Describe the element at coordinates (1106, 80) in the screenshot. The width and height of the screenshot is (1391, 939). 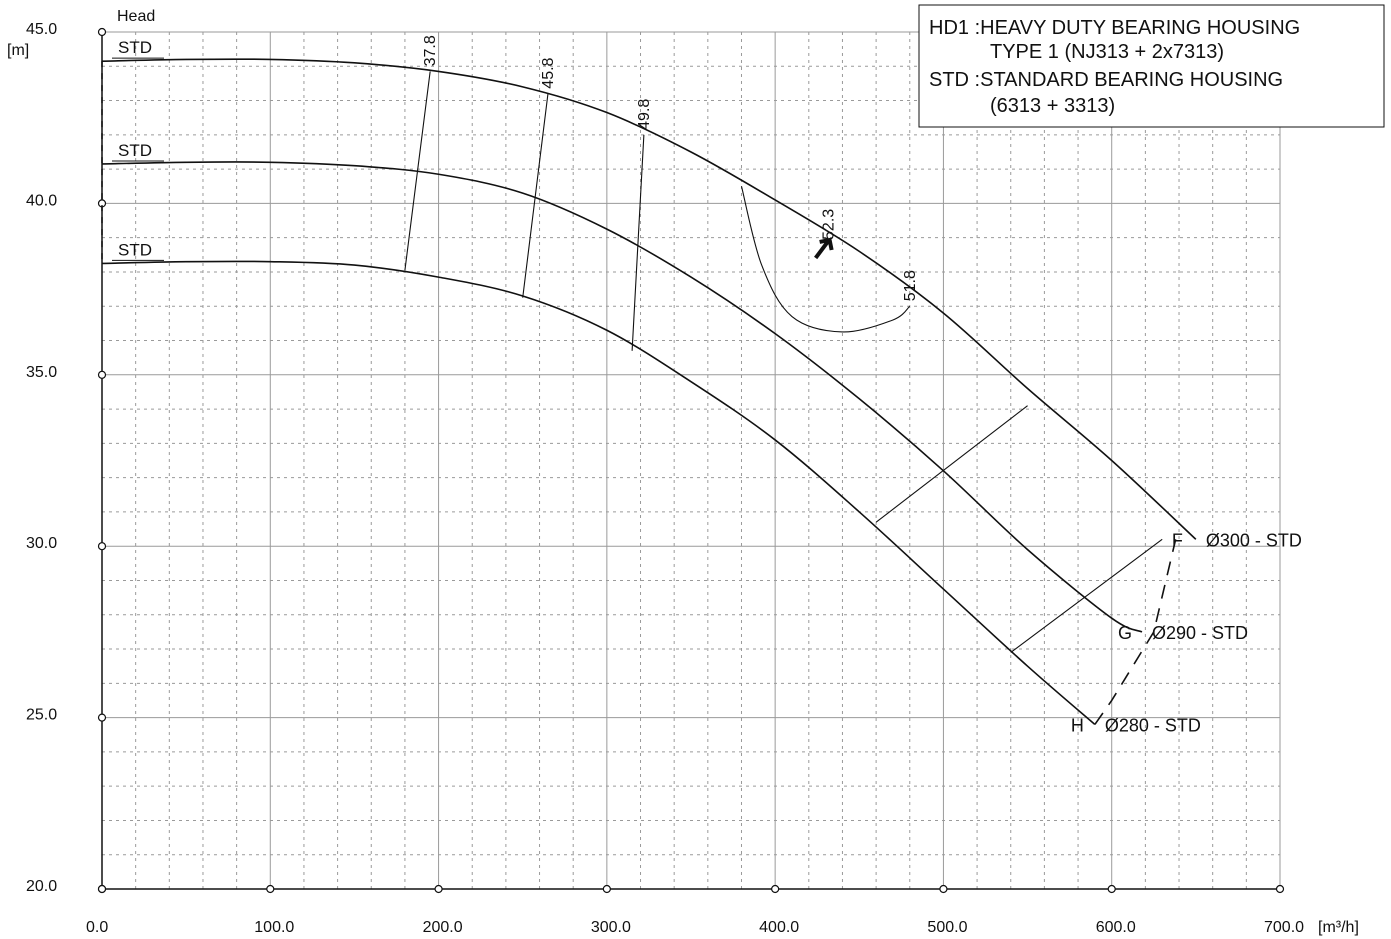
I see `legend-line-3: STD :STANDARD BEARING HOUSING` at that location.